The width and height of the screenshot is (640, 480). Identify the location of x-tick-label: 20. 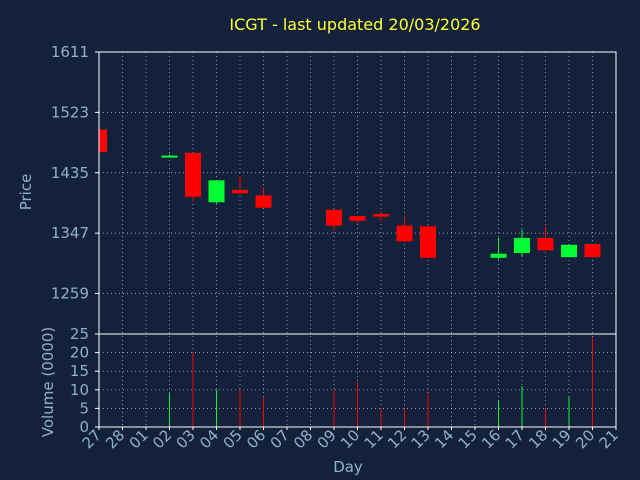
(585, 439).